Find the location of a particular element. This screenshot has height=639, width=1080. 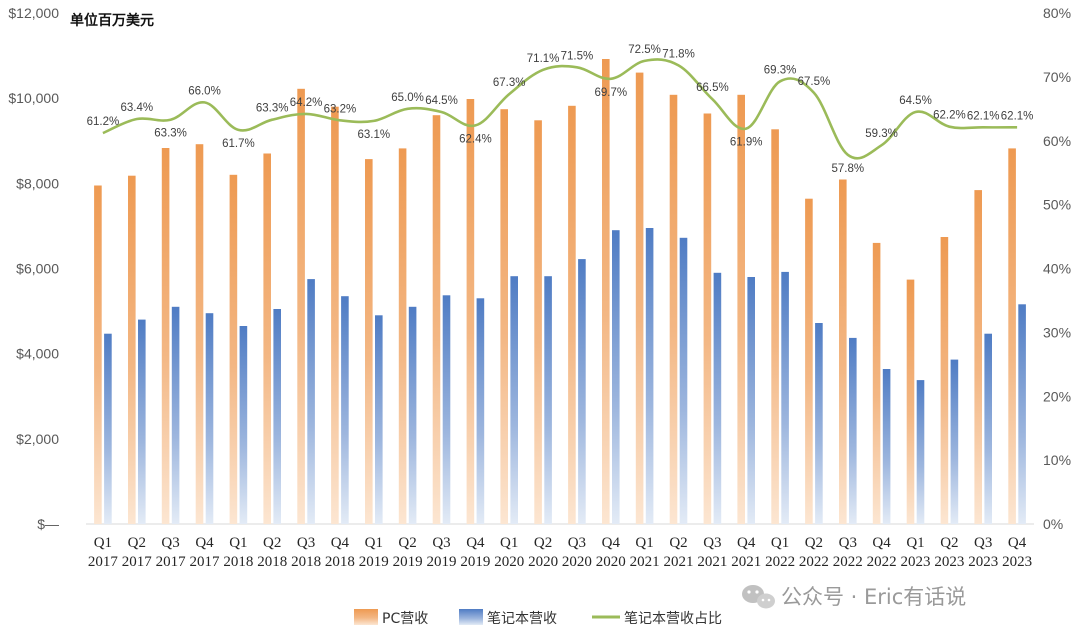

y-right-tick-label: 30% is located at coordinates (1057, 332).